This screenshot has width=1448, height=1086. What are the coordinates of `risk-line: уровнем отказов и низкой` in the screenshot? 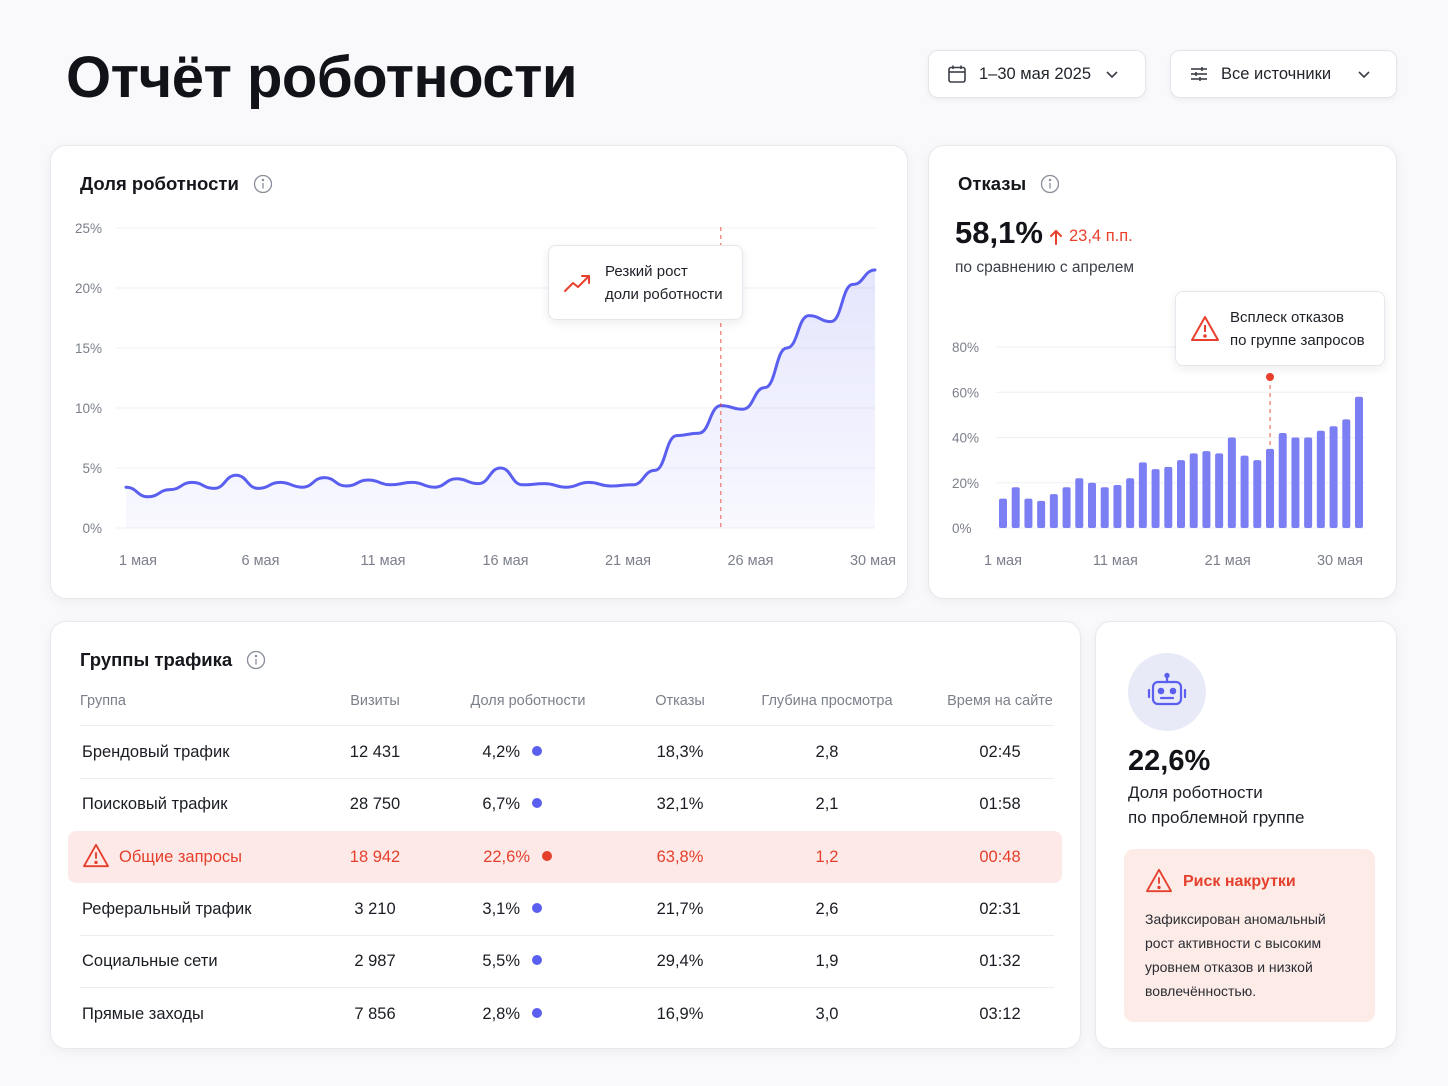 It's located at (1229, 967).